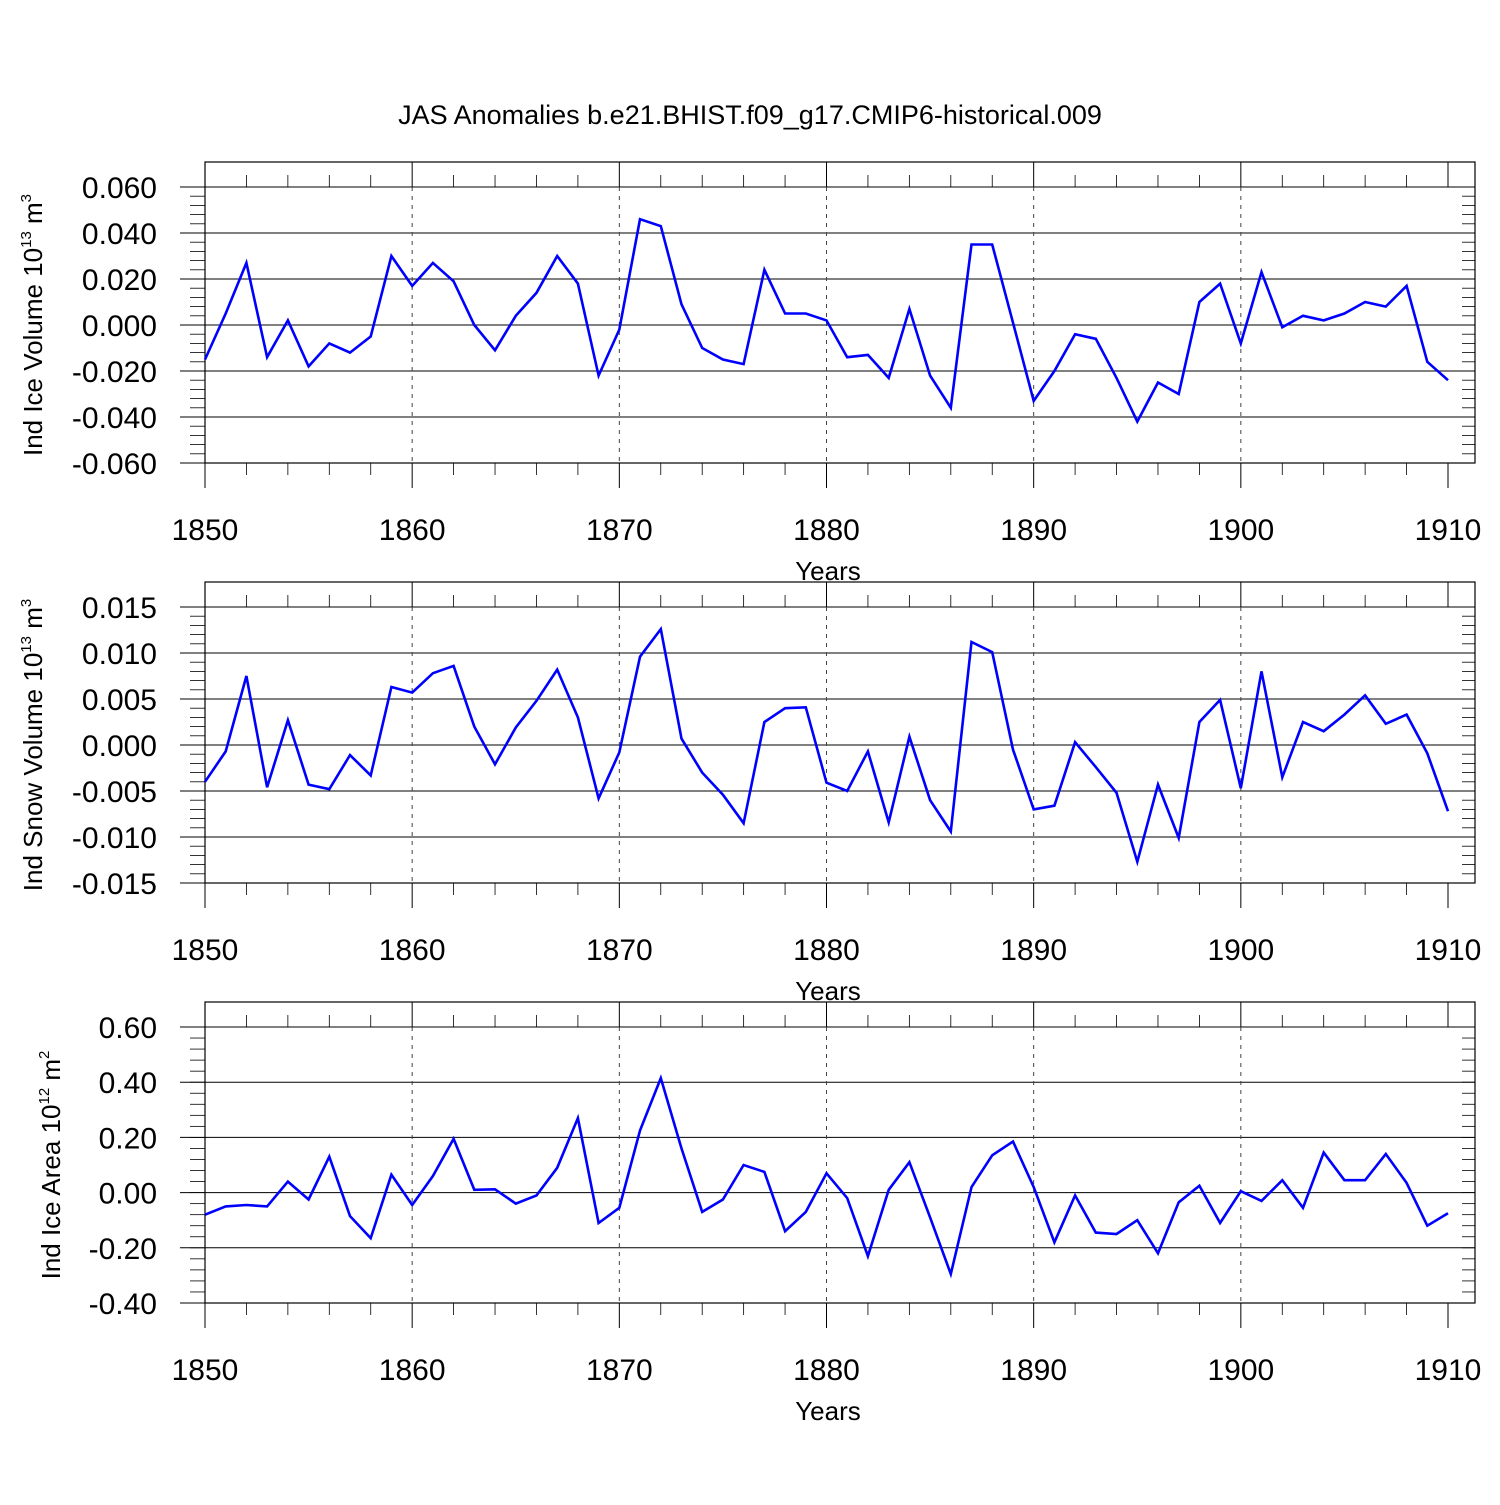 The height and width of the screenshot is (1505, 1500). I want to click on y-tick-label: 0.60, so click(128, 1028).